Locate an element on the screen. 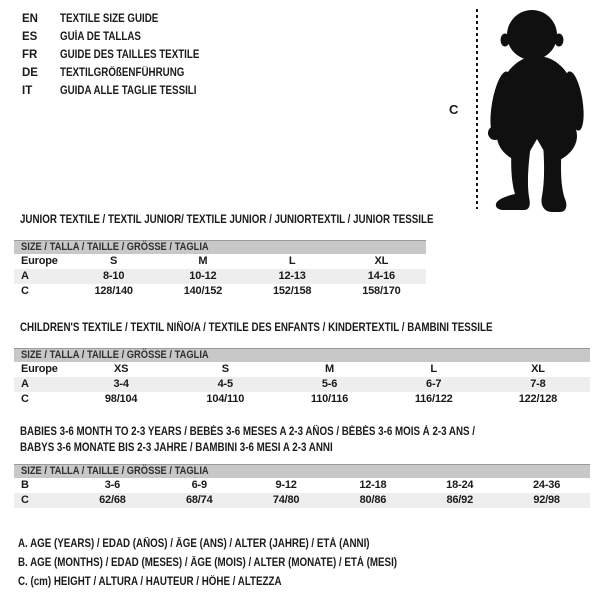 The height and width of the screenshot is (600, 600). table-cell: 158/170 is located at coordinates (381, 291).